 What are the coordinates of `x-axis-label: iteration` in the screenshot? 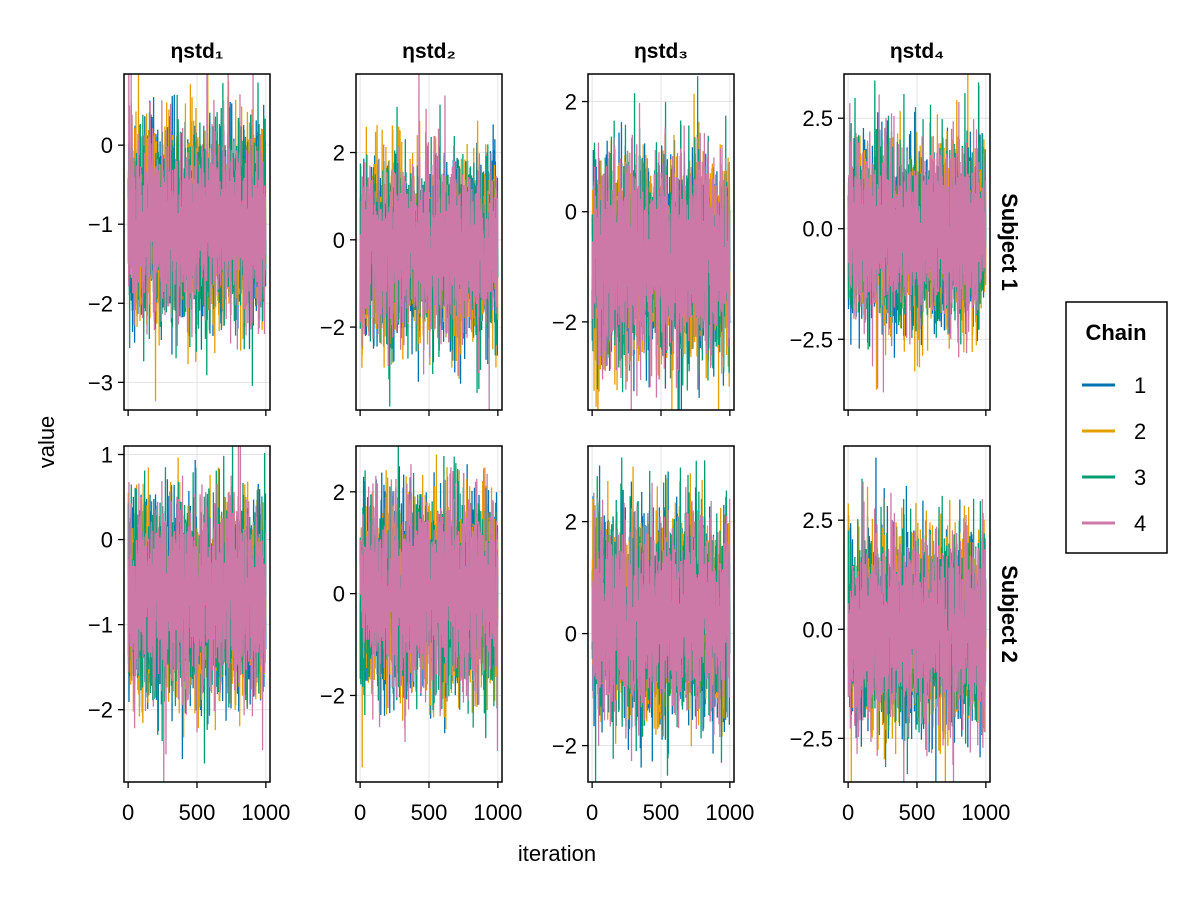 It's located at (557, 853).